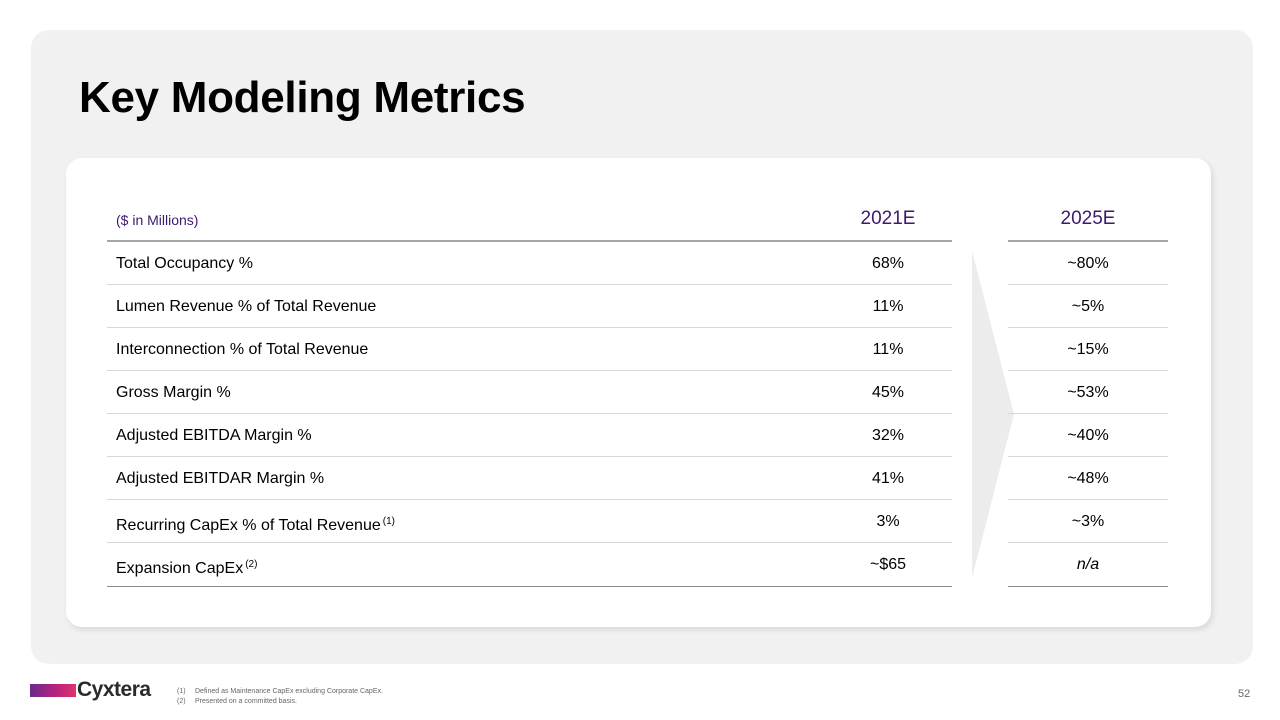 The image size is (1280, 720). What do you see at coordinates (181, 691) in the screenshot?
I see `footnote-number: (1)` at bounding box center [181, 691].